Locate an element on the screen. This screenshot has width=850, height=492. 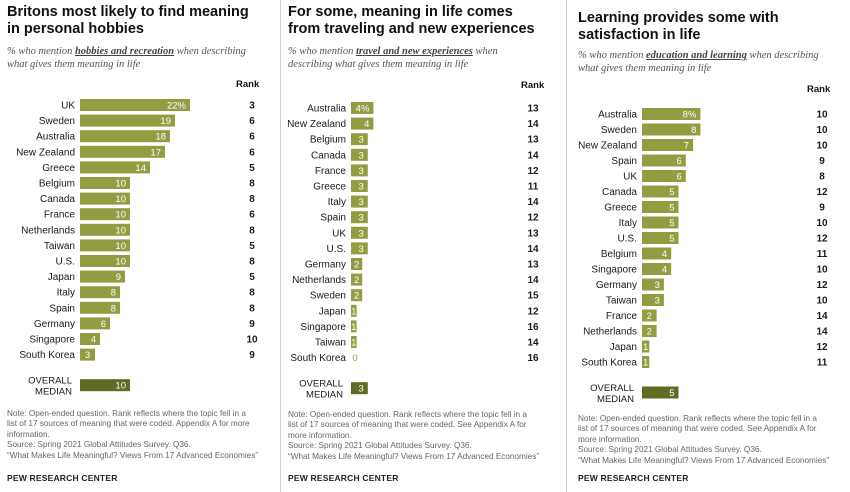
category-label: Italy is located at coordinates (66, 293).